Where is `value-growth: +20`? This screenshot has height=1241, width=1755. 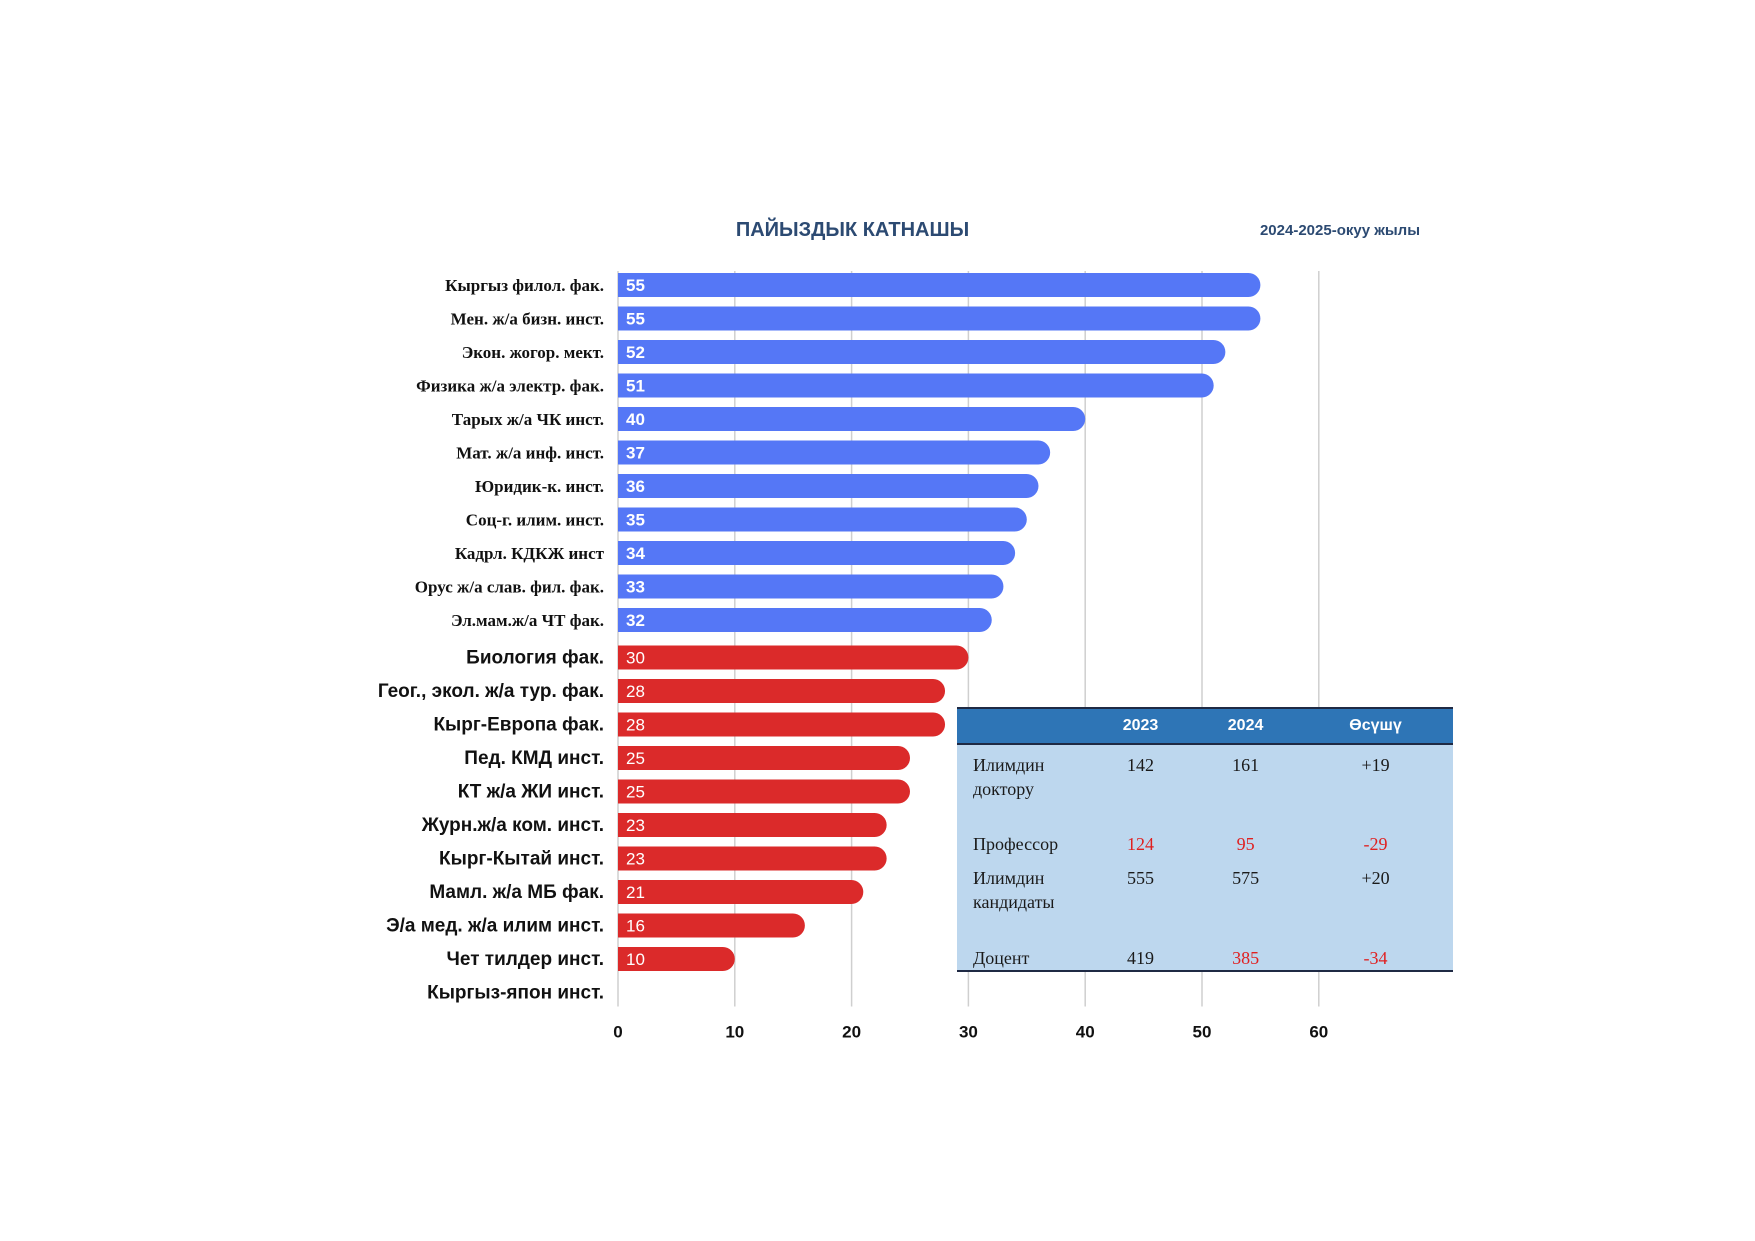
value-growth: +20 is located at coordinates (1375, 878).